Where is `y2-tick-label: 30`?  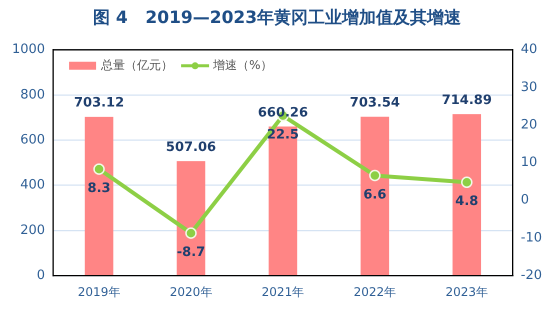 y2-tick-label: 30 is located at coordinates (529, 87).